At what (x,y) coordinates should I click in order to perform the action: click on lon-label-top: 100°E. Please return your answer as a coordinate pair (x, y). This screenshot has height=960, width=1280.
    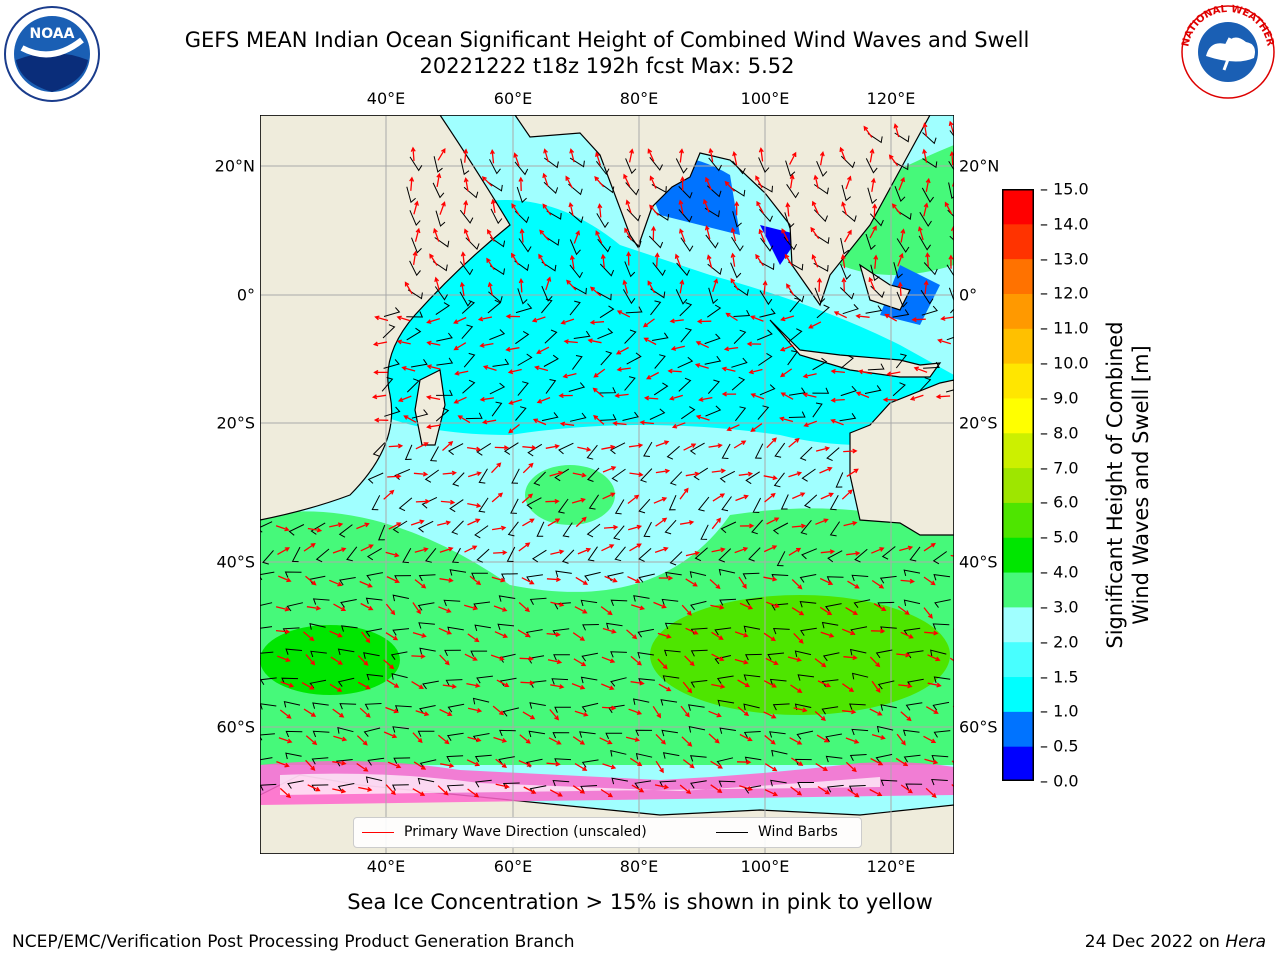
    Looking at the image, I should click on (765, 98).